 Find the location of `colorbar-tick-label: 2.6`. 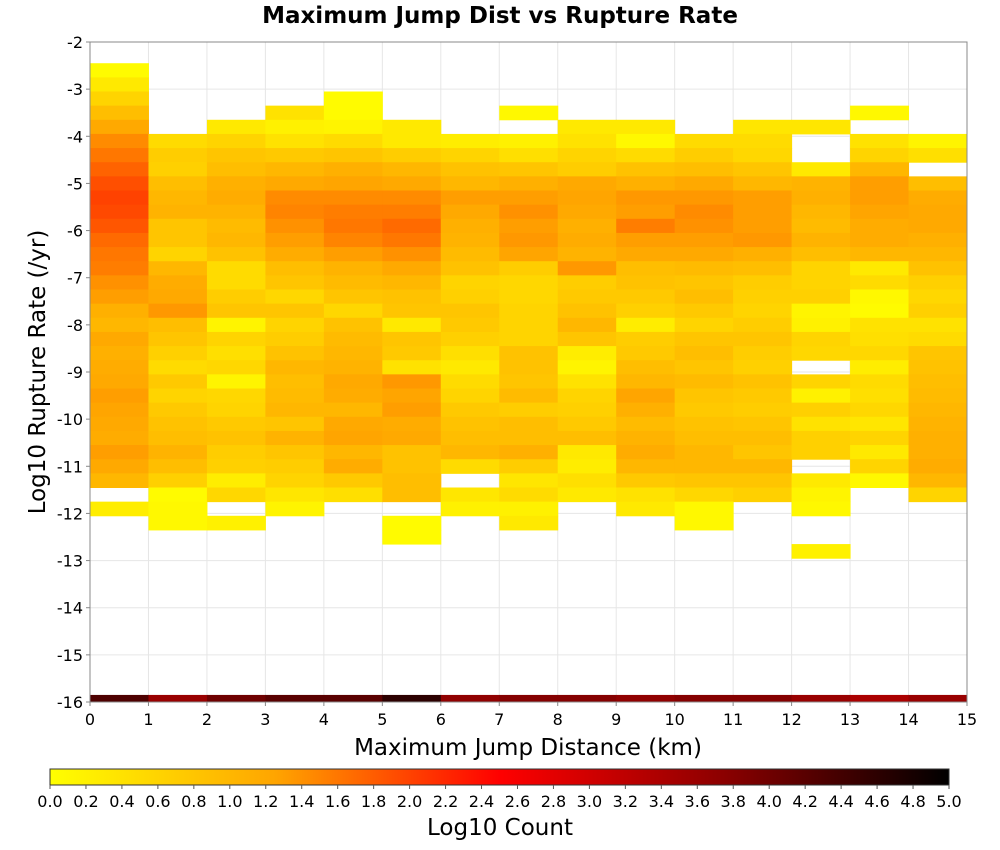

colorbar-tick-label: 2.6 is located at coordinates (517, 801).